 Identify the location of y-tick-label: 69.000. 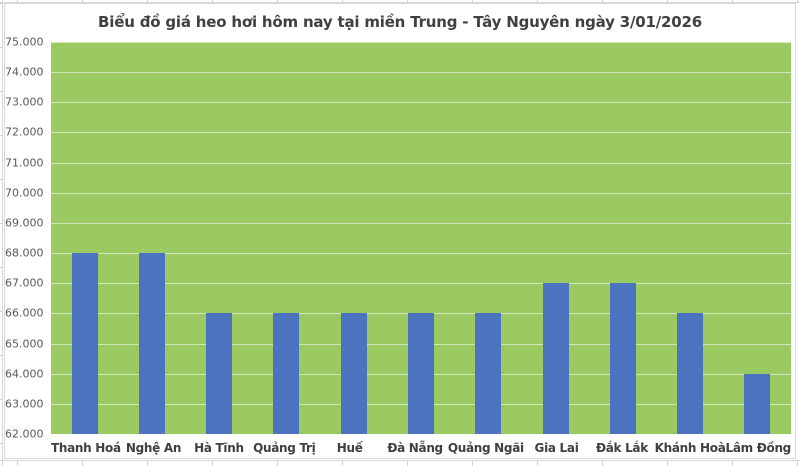
(24, 223).